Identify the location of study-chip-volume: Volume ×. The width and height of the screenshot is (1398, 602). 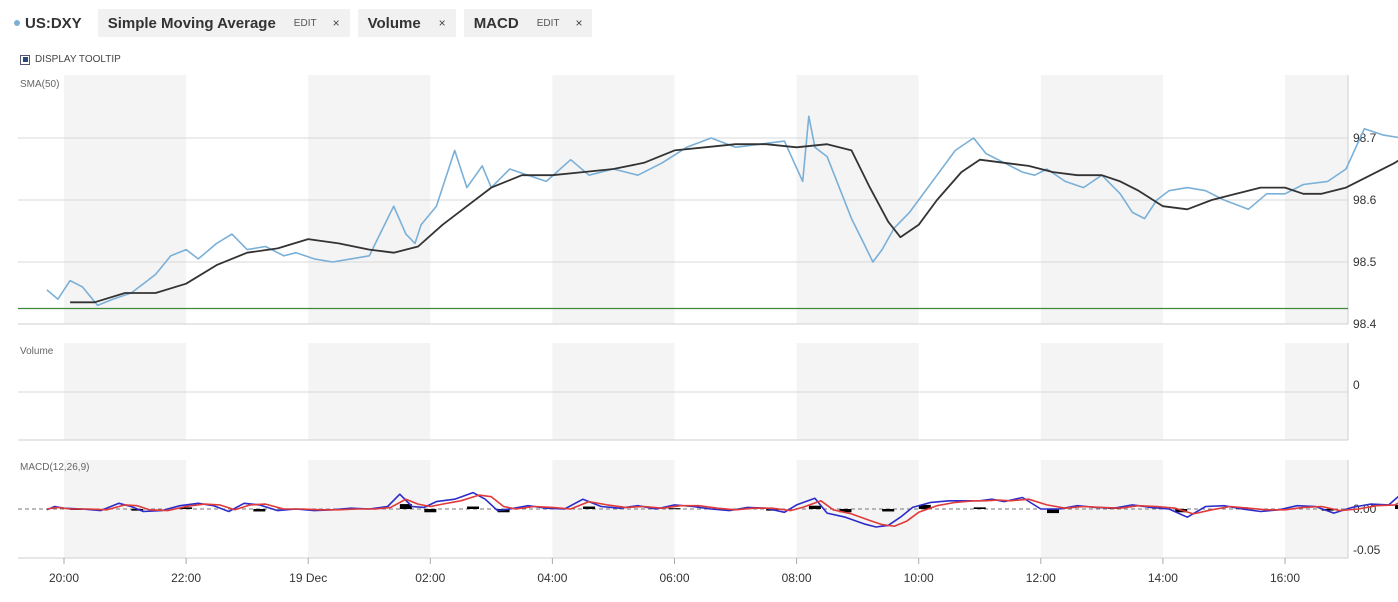
(406, 23).